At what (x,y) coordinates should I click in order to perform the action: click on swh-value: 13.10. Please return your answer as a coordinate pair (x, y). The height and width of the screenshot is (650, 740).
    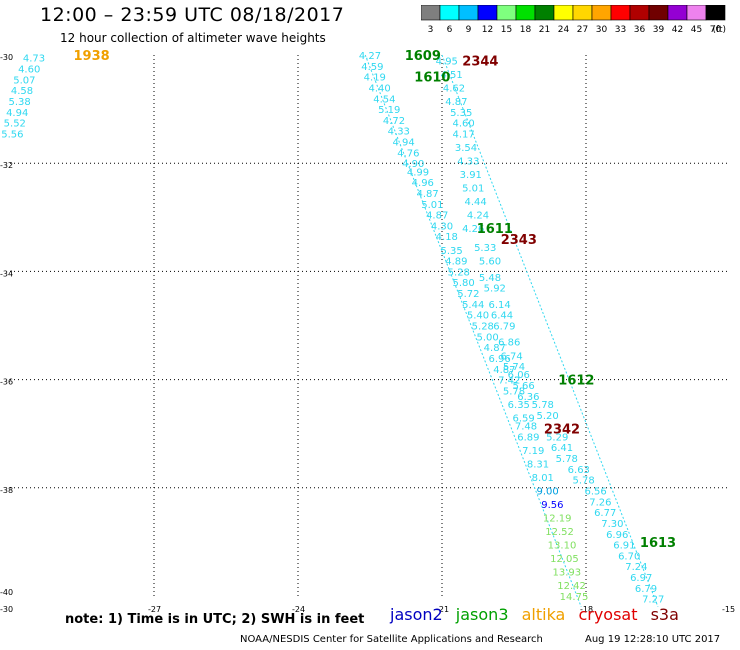
    Looking at the image, I should click on (562, 546).